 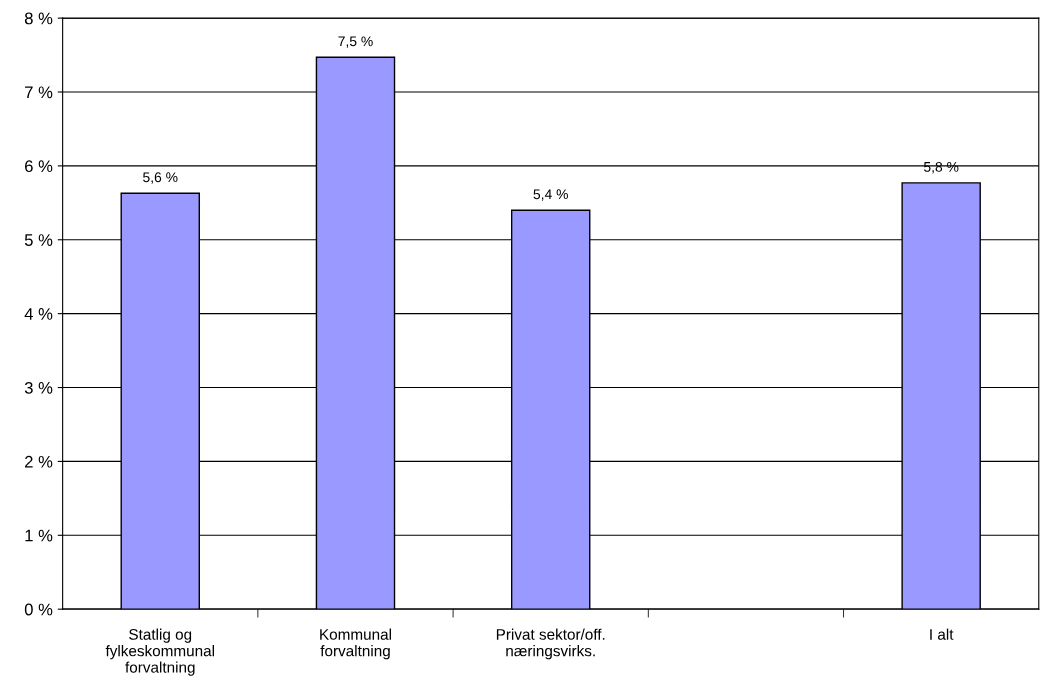 I want to click on x-tick-label: Privat sektor/off. næringsvirks., so click(x=550, y=644).